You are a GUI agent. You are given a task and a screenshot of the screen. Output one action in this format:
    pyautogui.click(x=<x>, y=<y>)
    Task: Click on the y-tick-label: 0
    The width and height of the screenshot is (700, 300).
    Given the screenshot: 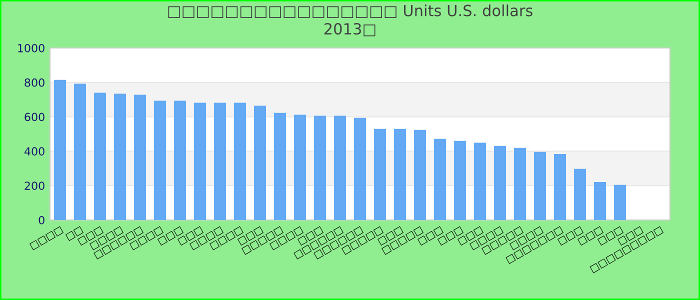 What is the action you would take?
    pyautogui.click(x=41, y=220)
    